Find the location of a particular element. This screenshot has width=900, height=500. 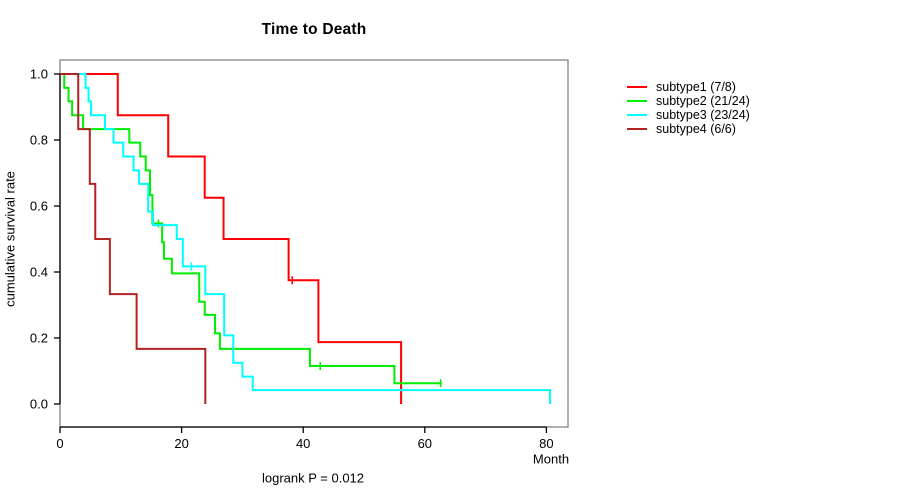

y-tick-label: 0.8 is located at coordinates (39, 140).